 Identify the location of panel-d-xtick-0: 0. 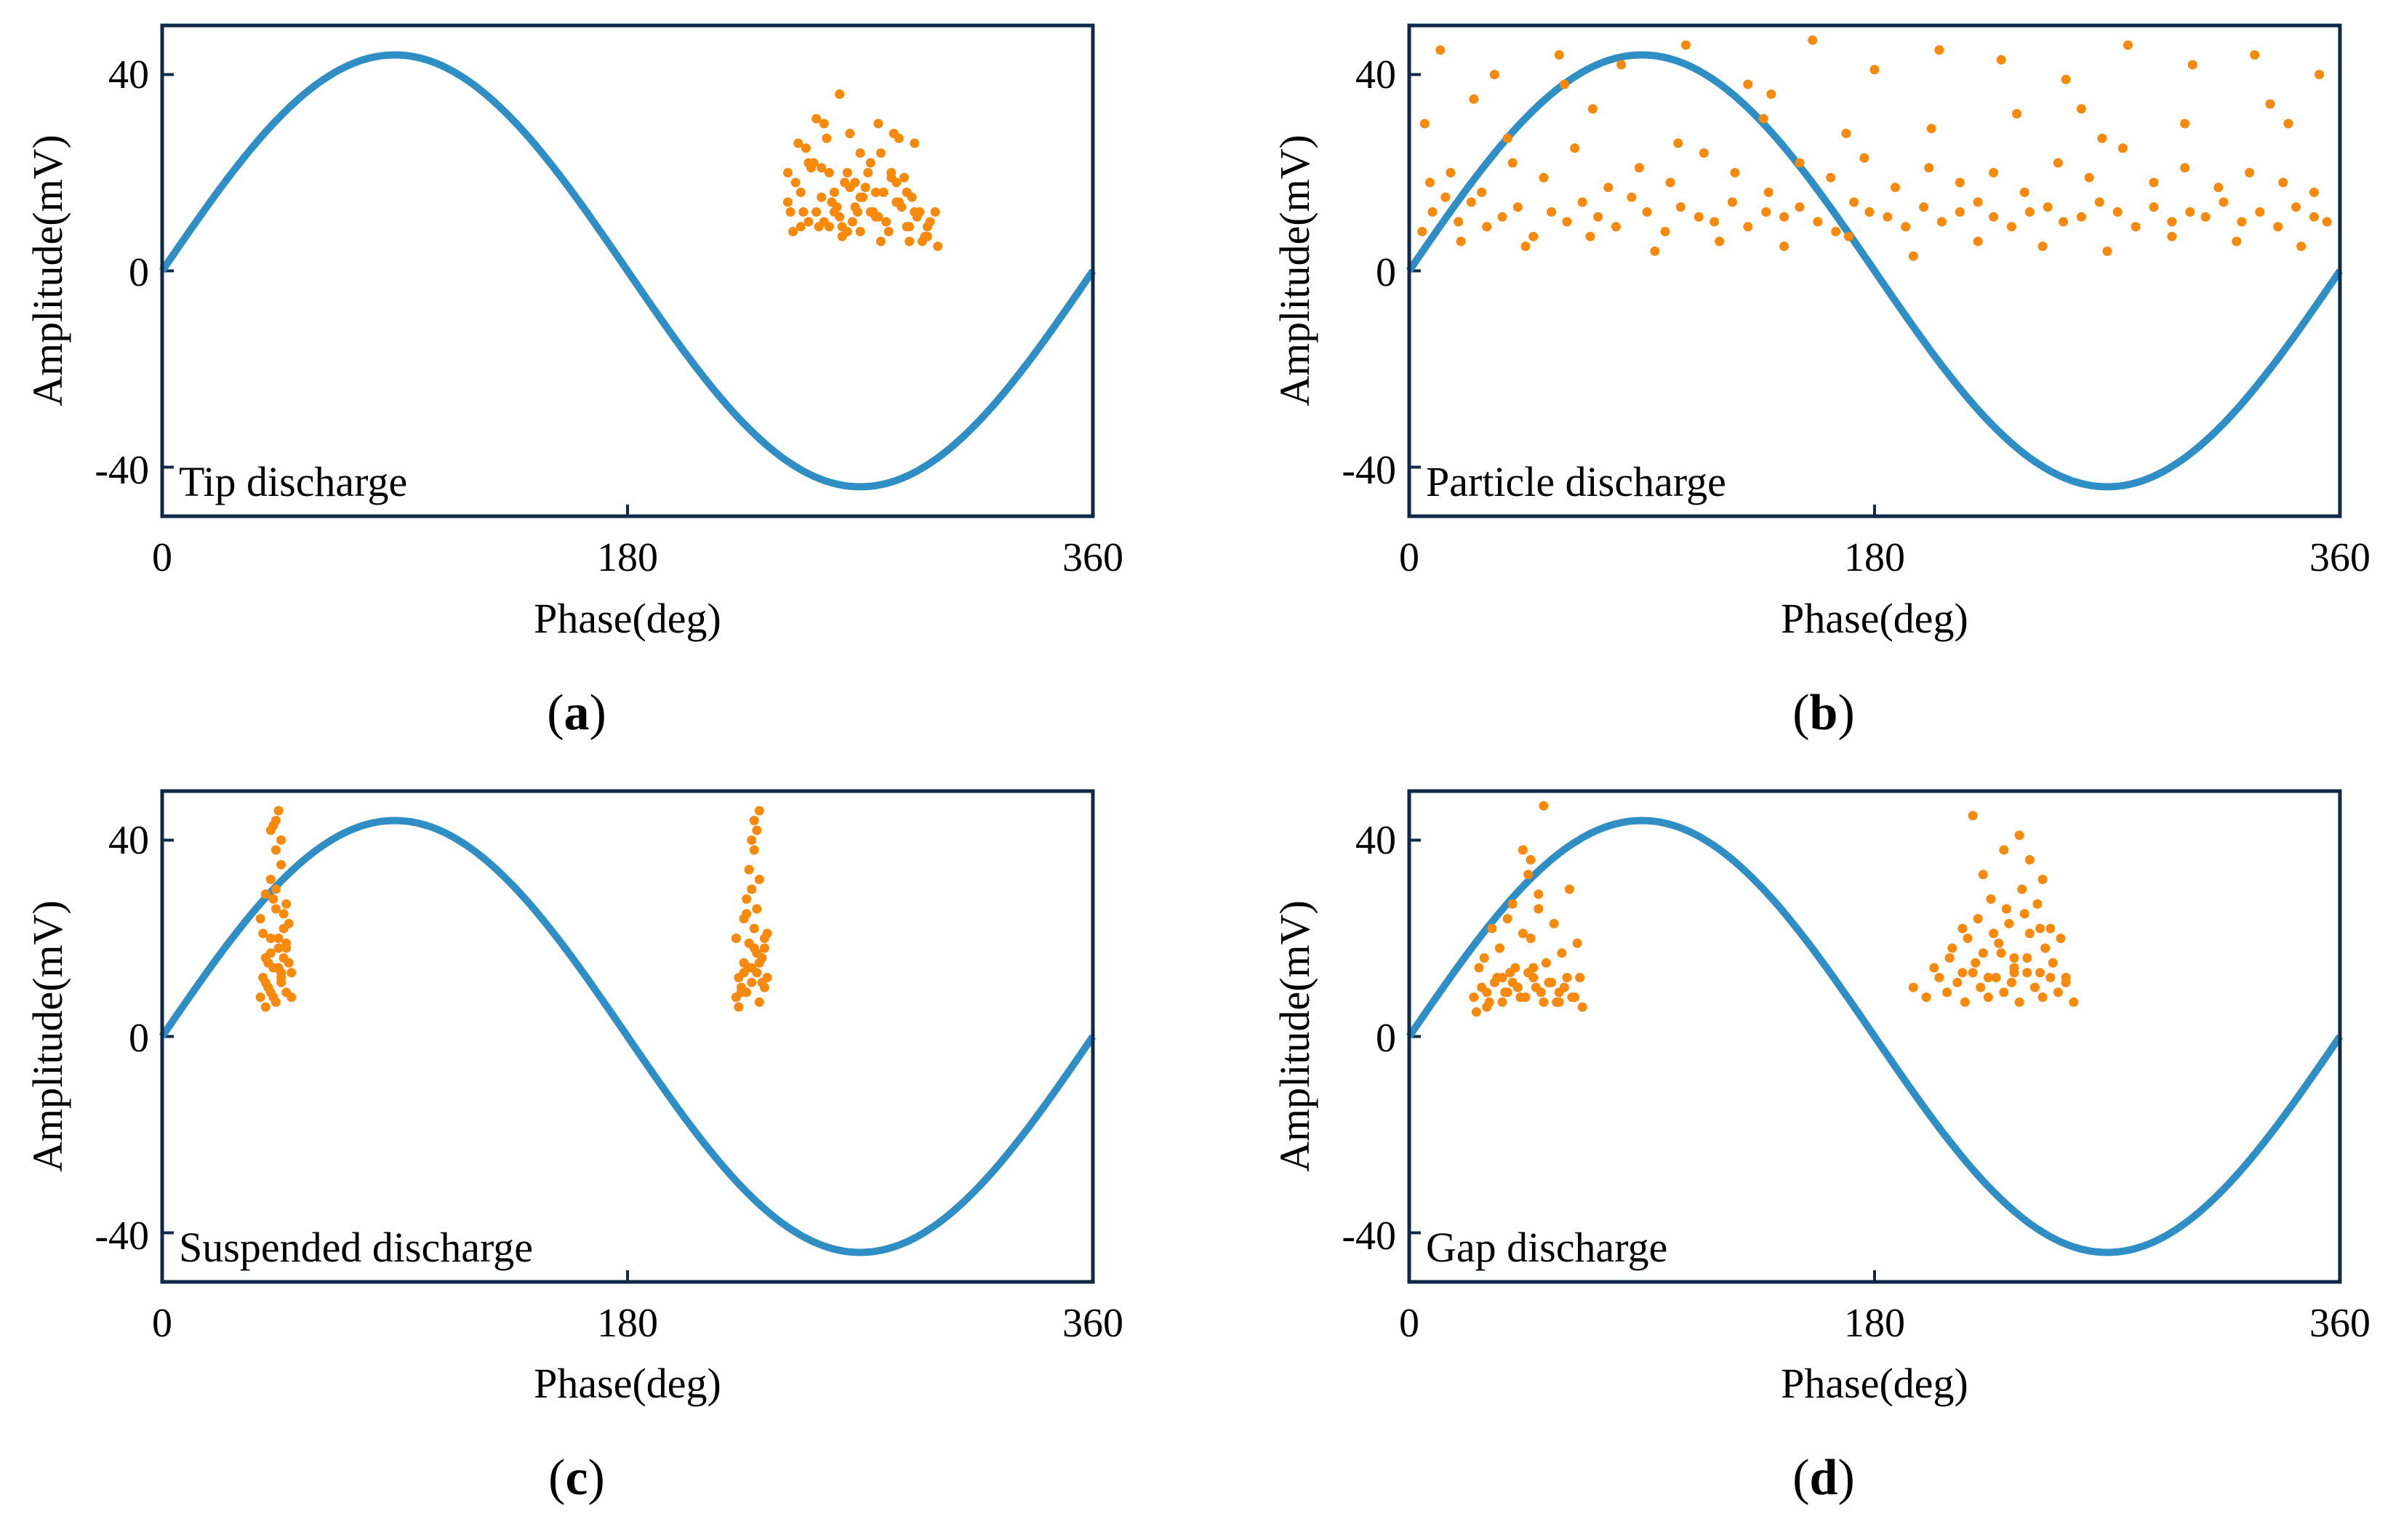
(1409, 1323).